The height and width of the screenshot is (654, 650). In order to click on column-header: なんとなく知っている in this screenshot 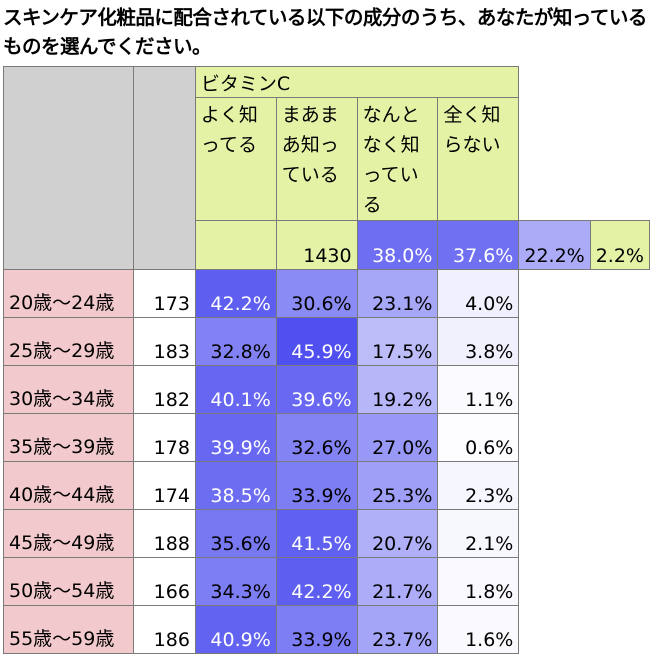, I will do `click(397, 159)`.